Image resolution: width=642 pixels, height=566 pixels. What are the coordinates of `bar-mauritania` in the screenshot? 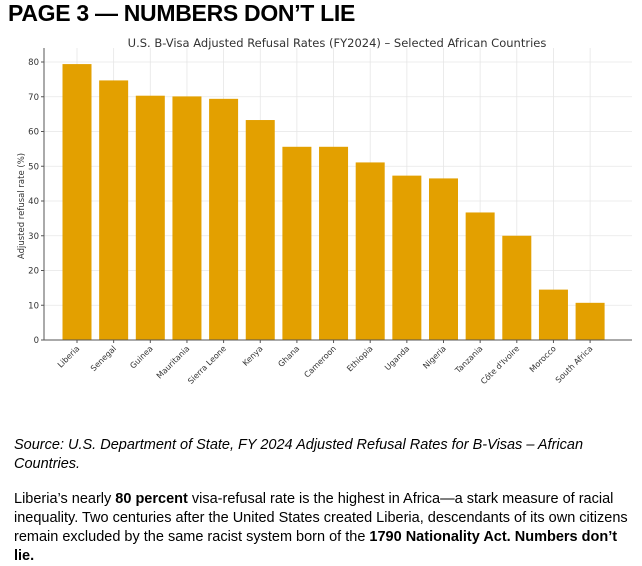 It's located at (187, 218).